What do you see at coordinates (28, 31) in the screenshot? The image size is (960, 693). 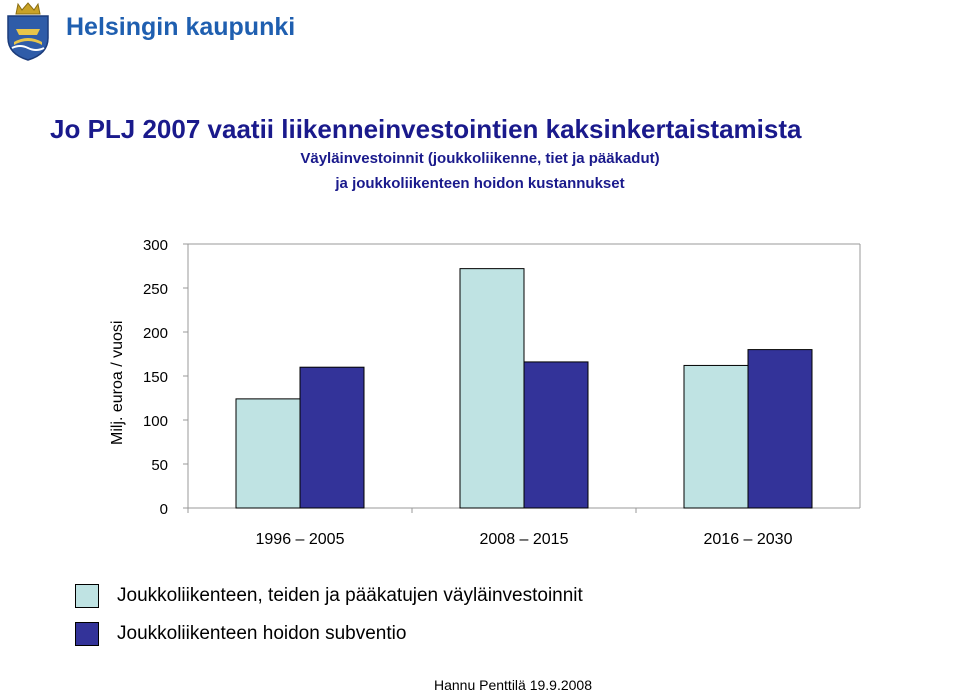 I see `helsinki-crest-logo` at bounding box center [28, 31].